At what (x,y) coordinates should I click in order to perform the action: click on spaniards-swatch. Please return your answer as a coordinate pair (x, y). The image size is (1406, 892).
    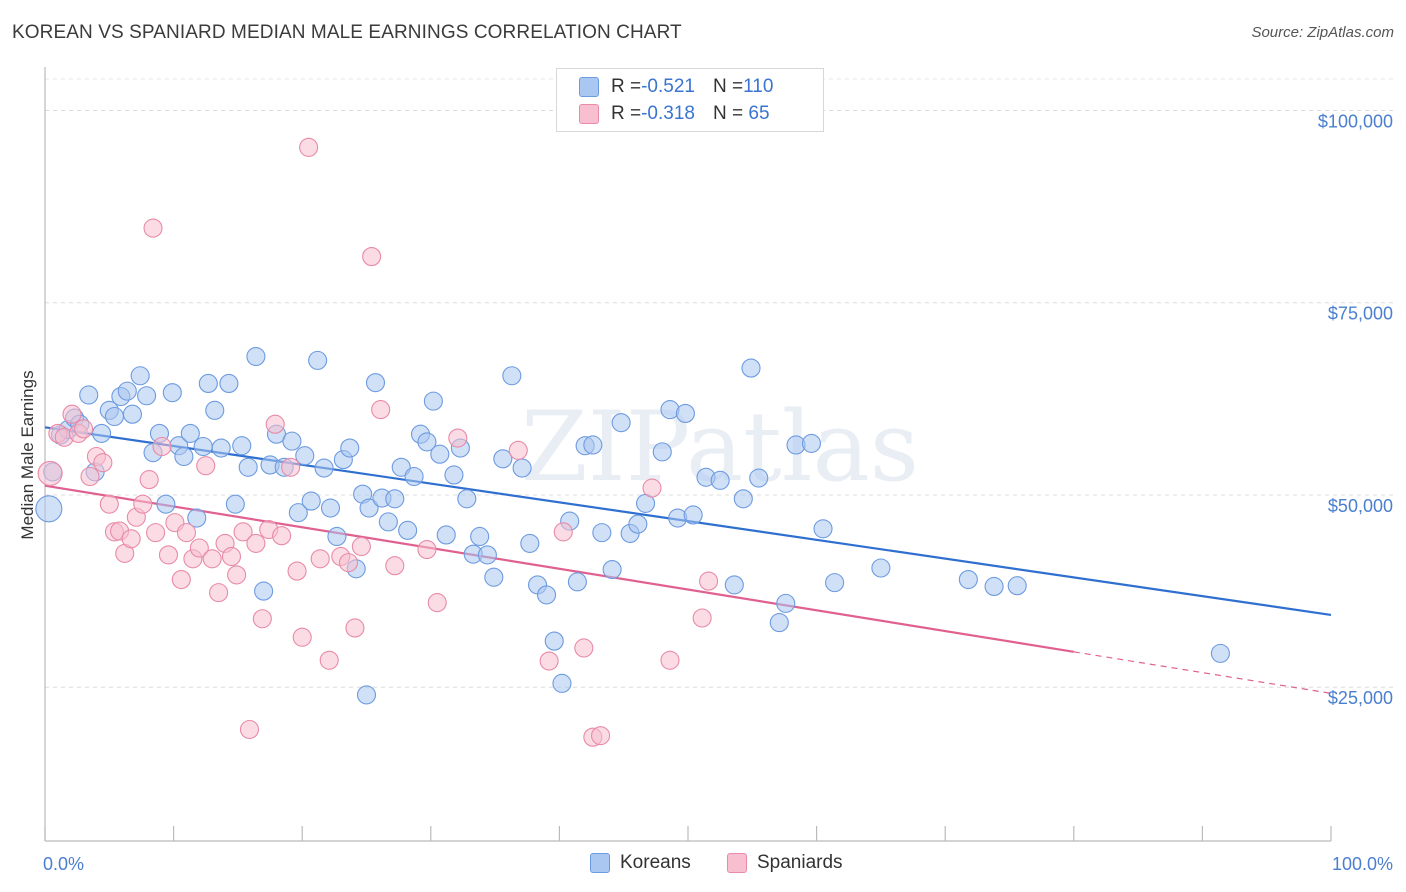
    Looking at the image, I should click on (737, 863).